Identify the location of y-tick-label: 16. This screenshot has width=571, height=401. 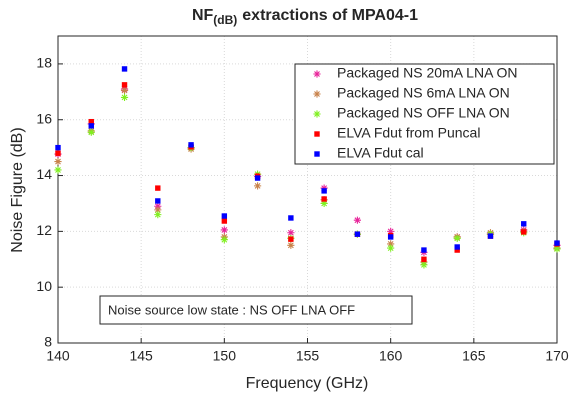
(44, 118).